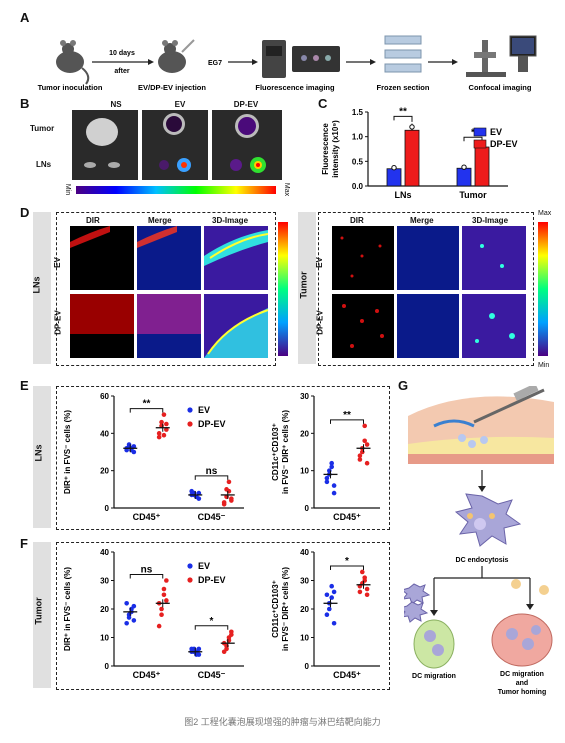 This screenshot has height=743, width=565. What do you see at coordinates (25, 212) in the screenshot?
I see `panel-label-d: D` at bounding box center [25, 212].